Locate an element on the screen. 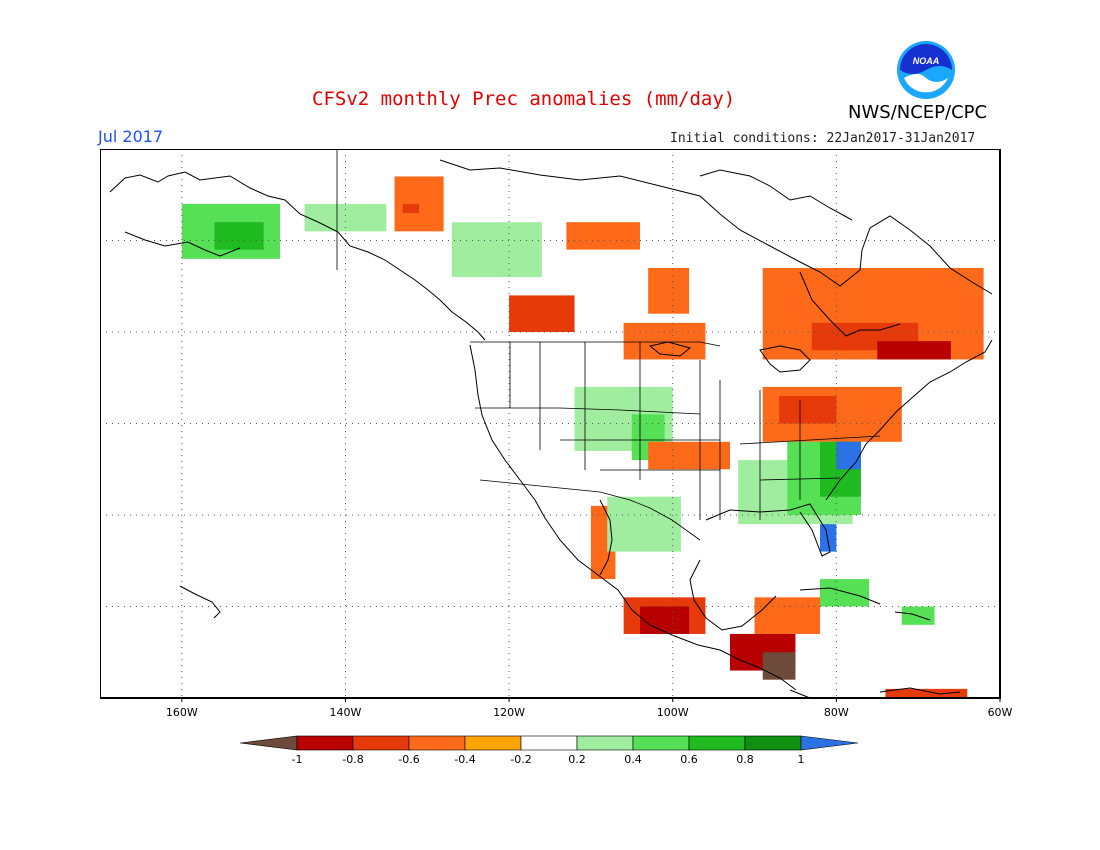 The image size is (1100, 850). colorbar-tick-label: -0.2 is located at coordinates (520, 759).